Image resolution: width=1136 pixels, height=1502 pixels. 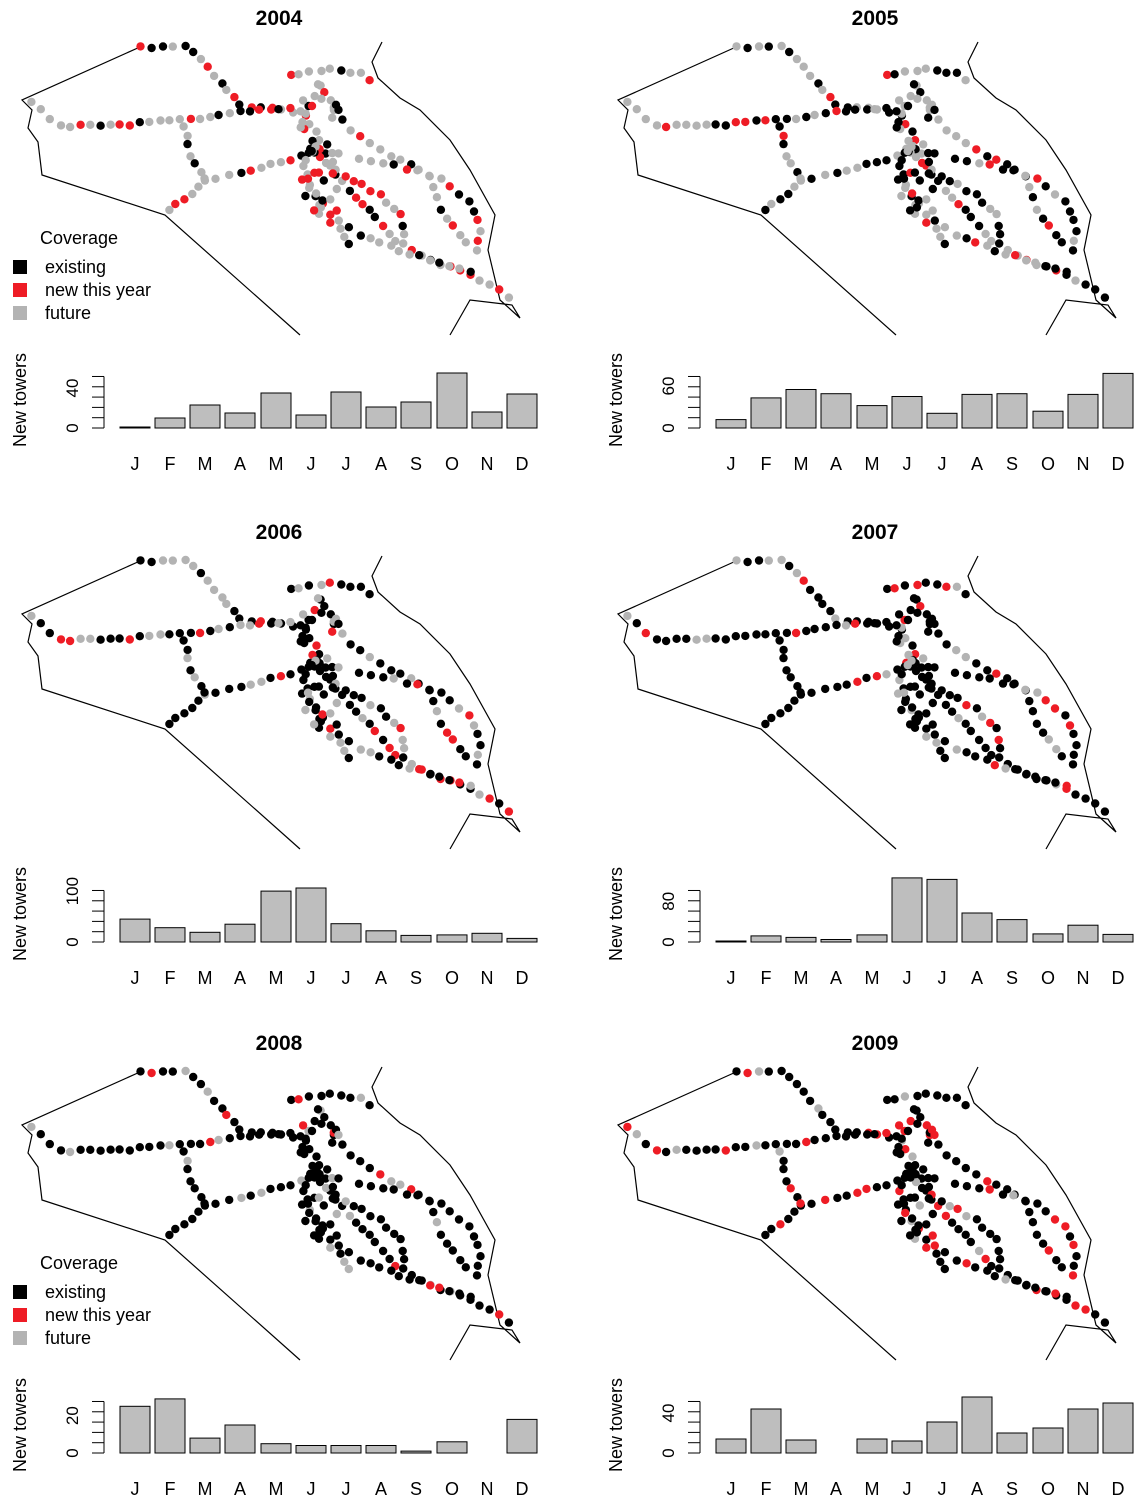 I want to click on y-axis-label: New towers, so click(x=20, y=1425).